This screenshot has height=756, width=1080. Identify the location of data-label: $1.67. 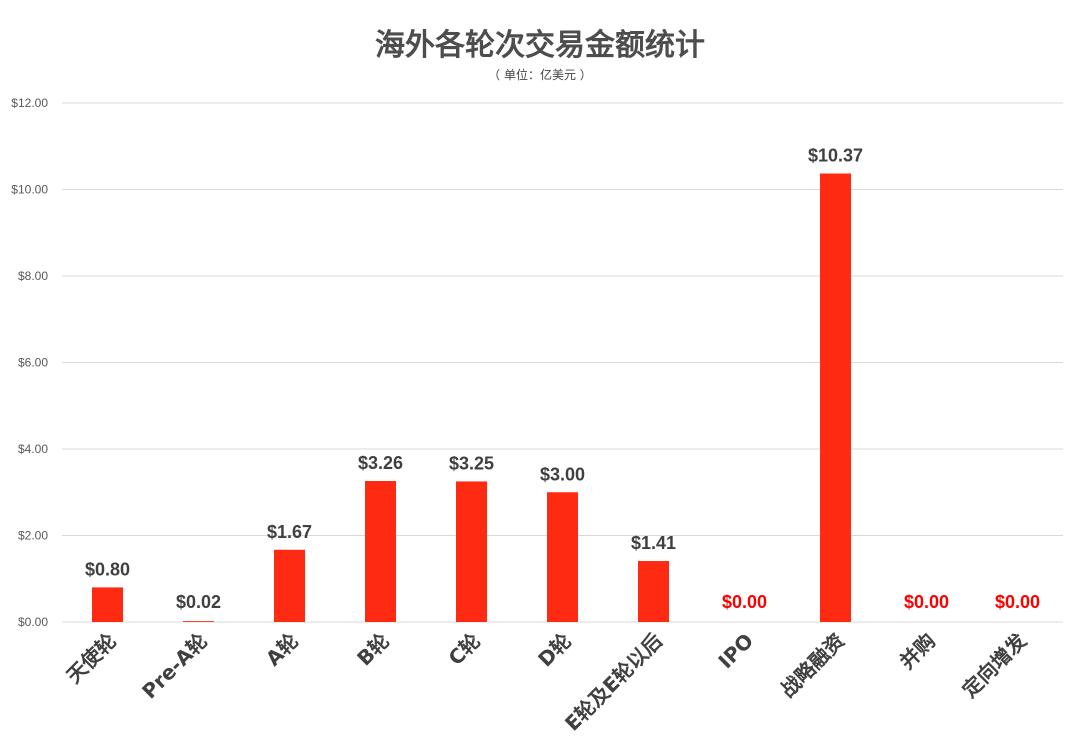
(289, 532).